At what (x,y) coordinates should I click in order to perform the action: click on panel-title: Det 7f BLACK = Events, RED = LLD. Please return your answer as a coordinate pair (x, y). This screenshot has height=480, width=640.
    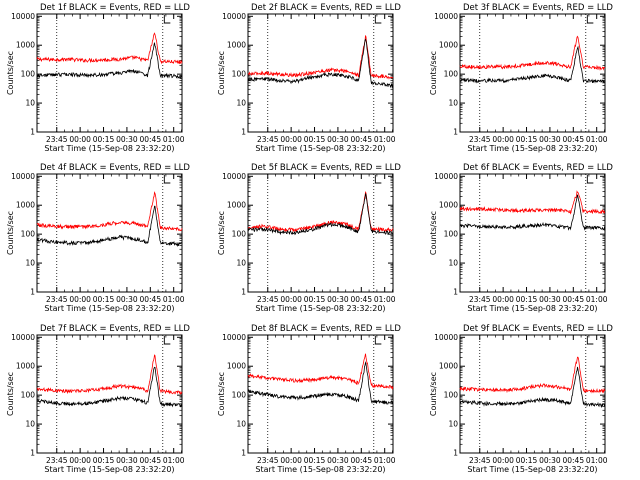
    Looking at the image, I should click on (115, 329).